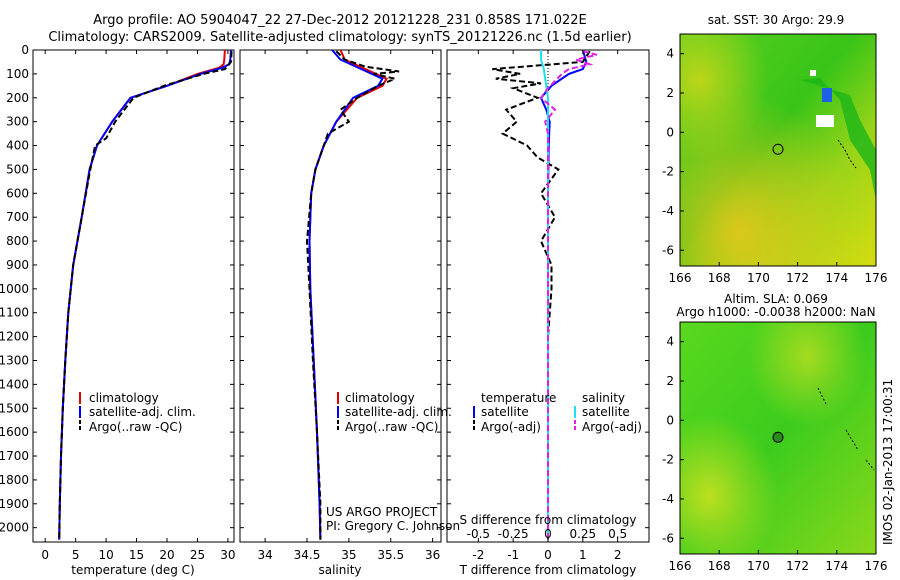 Image resolution: width=900 pixels, height=580 pixels. What do you see at coordinates (14, 313) in the screenshot?
I see `depth-tick-label: 1100` at bounding box center [14, 313].